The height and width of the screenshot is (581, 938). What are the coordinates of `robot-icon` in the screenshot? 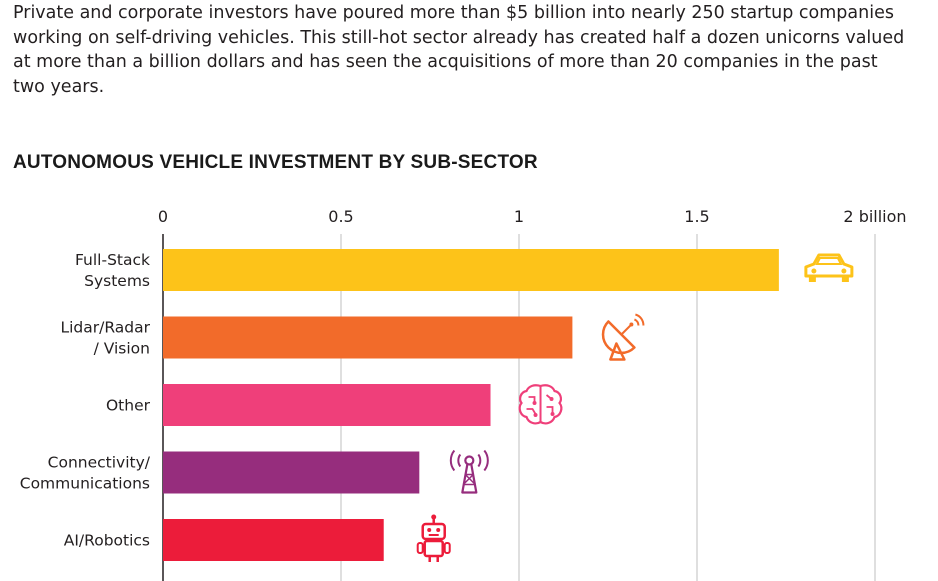 It's located at (433, 538).